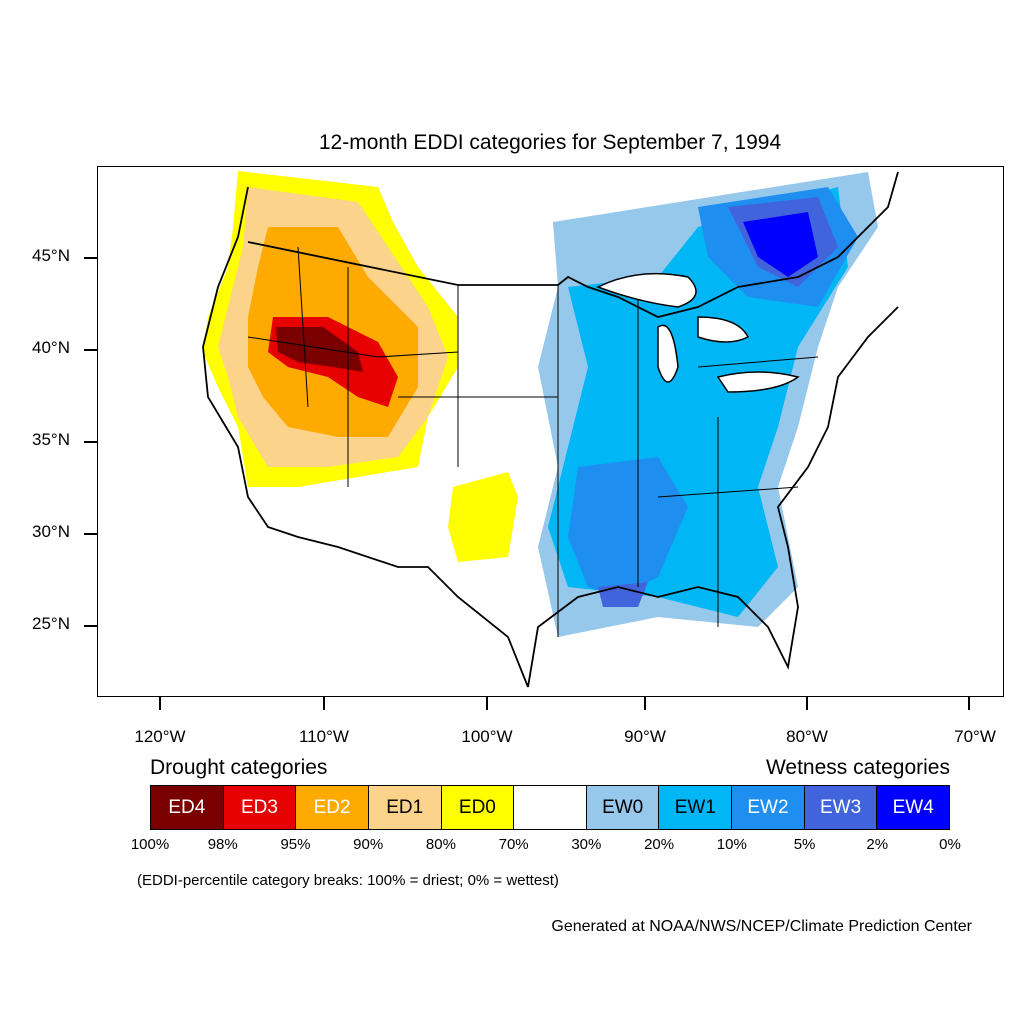  I want to click on legend-percentile-label: 0%, so click(950, 844).